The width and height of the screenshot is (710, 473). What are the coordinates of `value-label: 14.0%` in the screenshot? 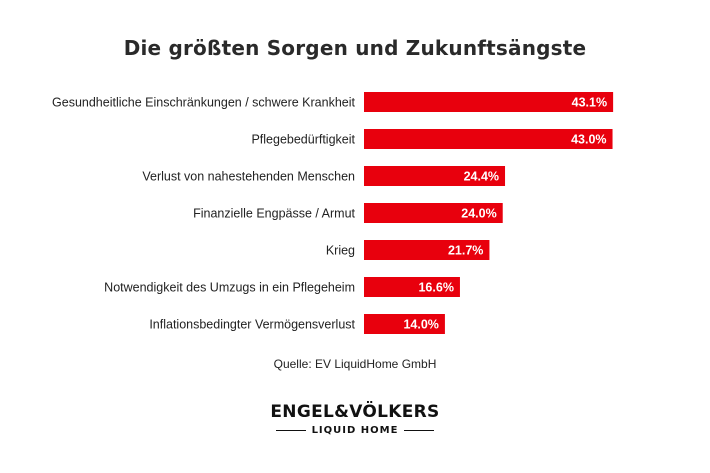 It's located at (420, 325).